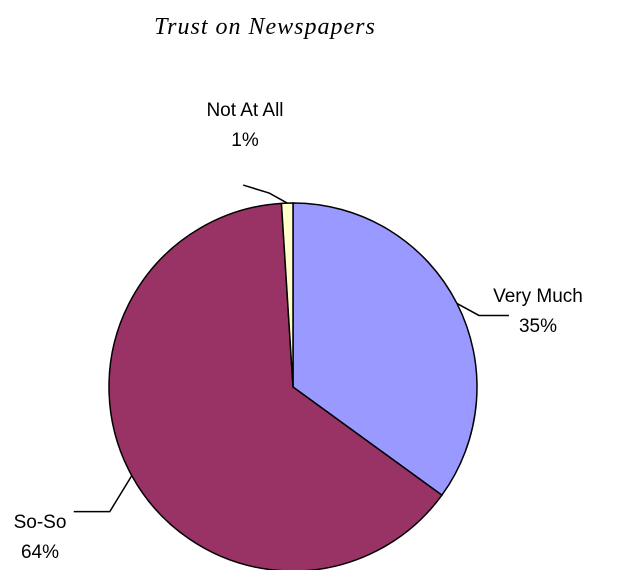 The width and height of the screenshot is (622, 570). I want to click on slice-label-name-not-at-all: Not At All, so click(244, 110).